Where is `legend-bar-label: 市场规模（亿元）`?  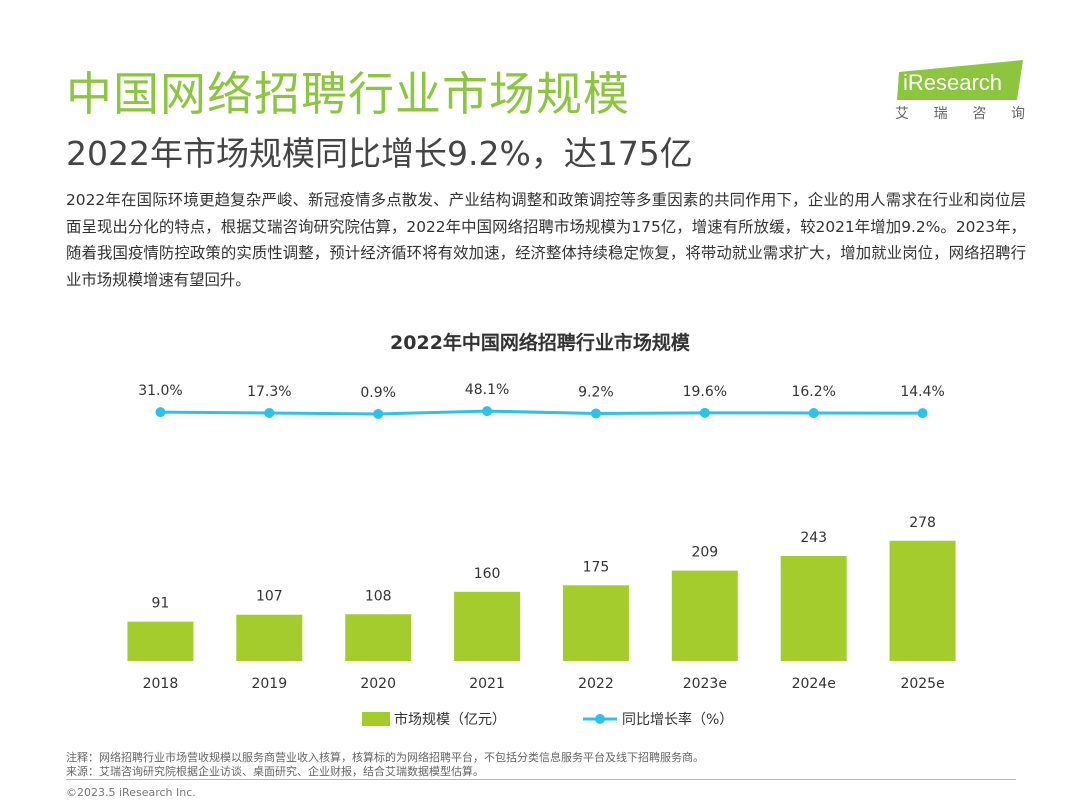
legend-bar-label: 市场规模（亿元） is located at coordinates (450, 719).